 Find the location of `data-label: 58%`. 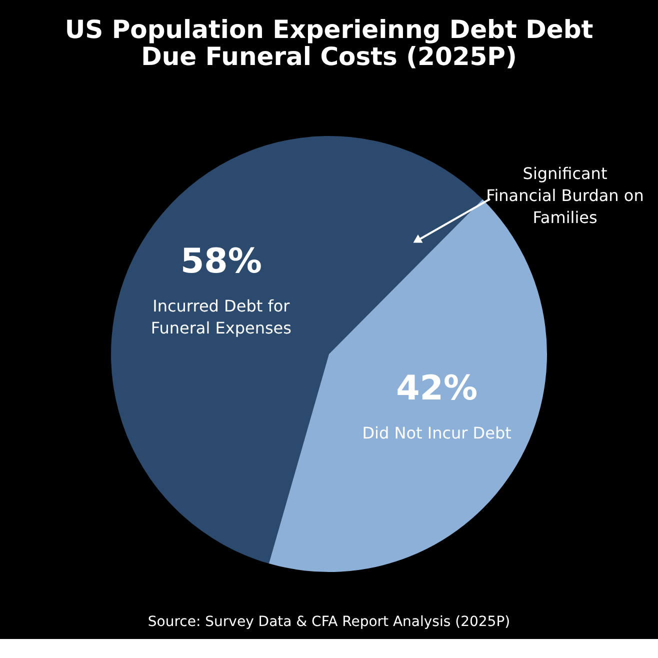

data-label: 58% is located at coordinates (221, 262).